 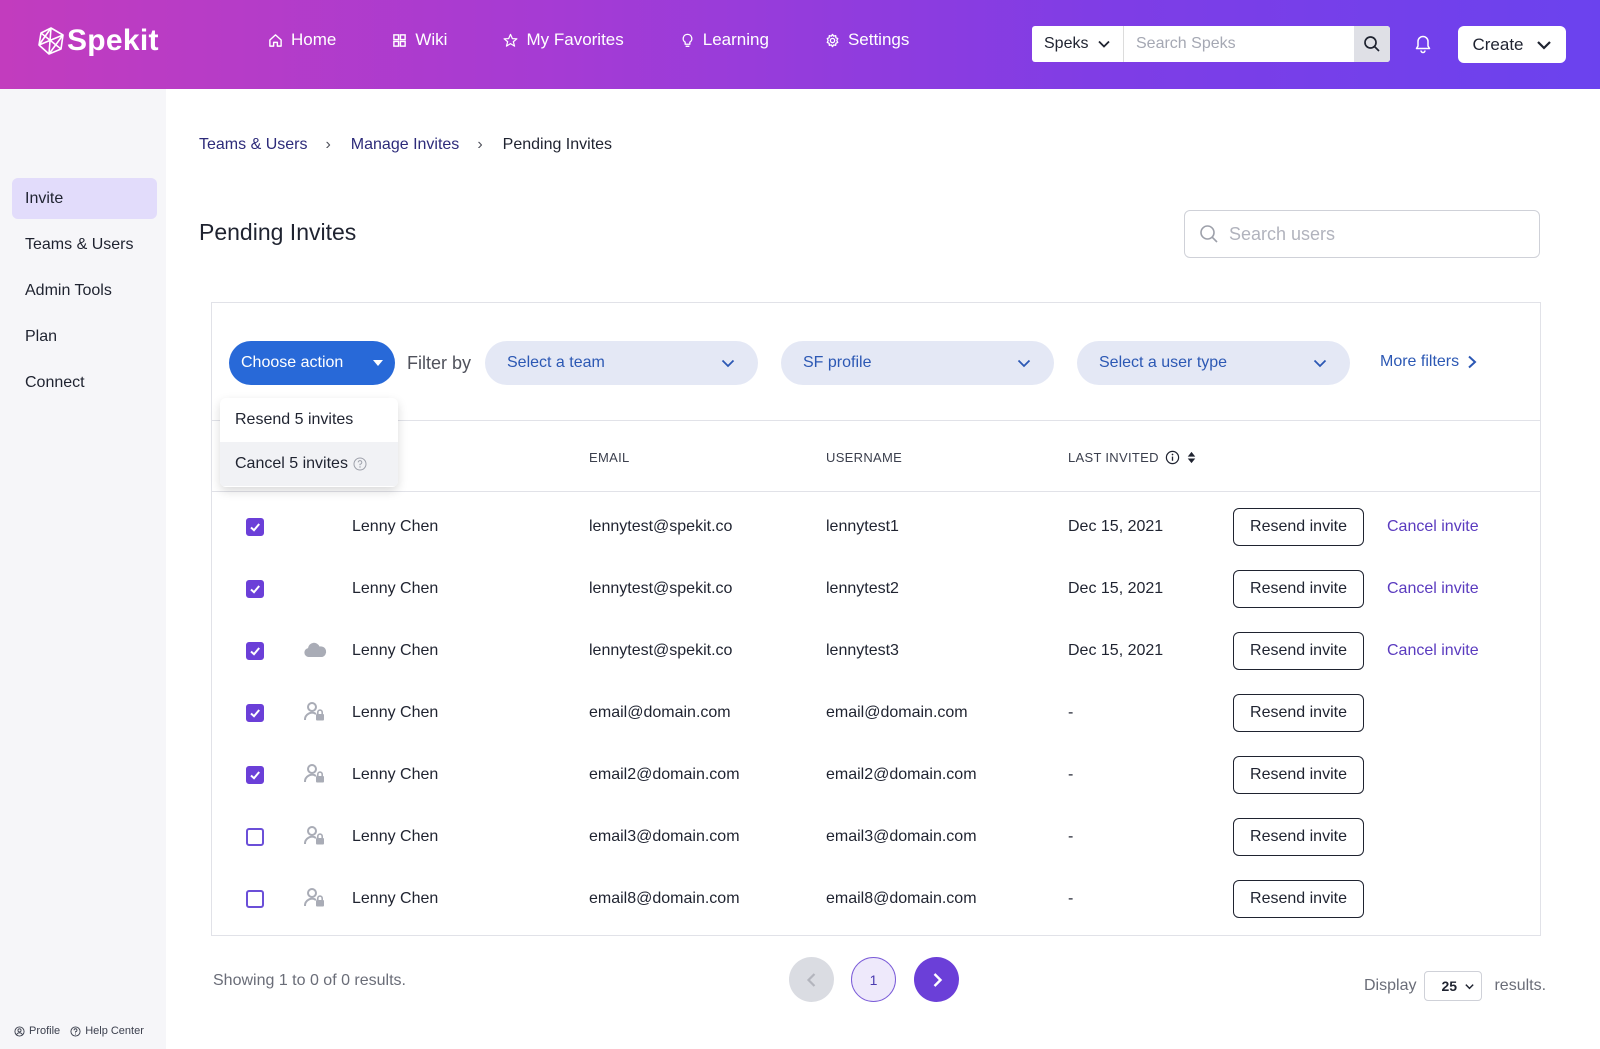 What do you see at coordinates (917, 363) in the screenshot?
I see `sf-profile-filter-select: SF profile` at bounding box center [917, 363].